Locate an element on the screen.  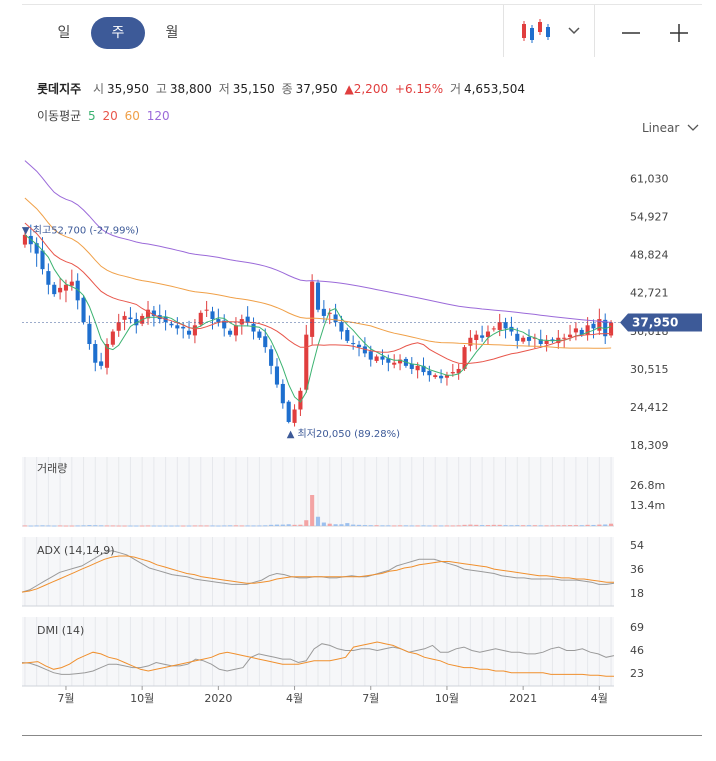
scale-label: Linear is located at coordinates (661, 128).